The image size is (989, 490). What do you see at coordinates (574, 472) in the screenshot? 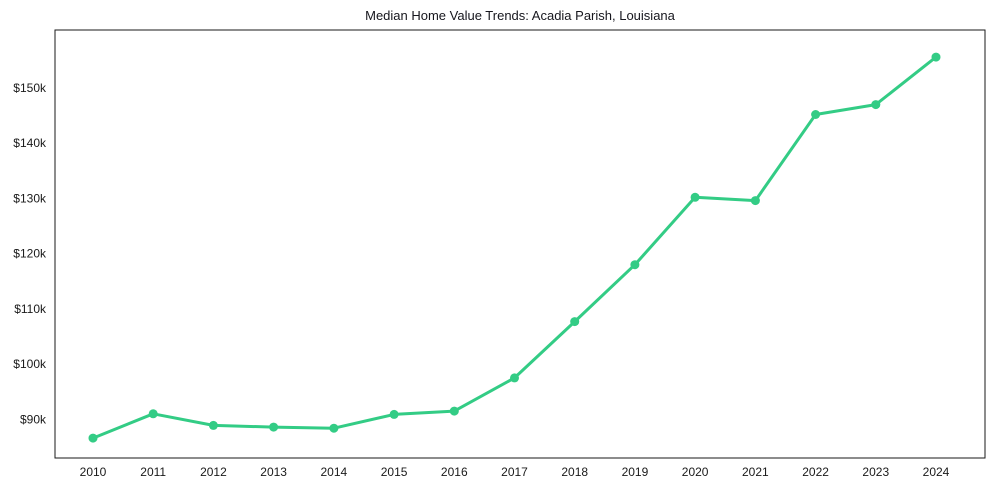
I see `x-tick-label: 2018` at bounding box center [574, 472].